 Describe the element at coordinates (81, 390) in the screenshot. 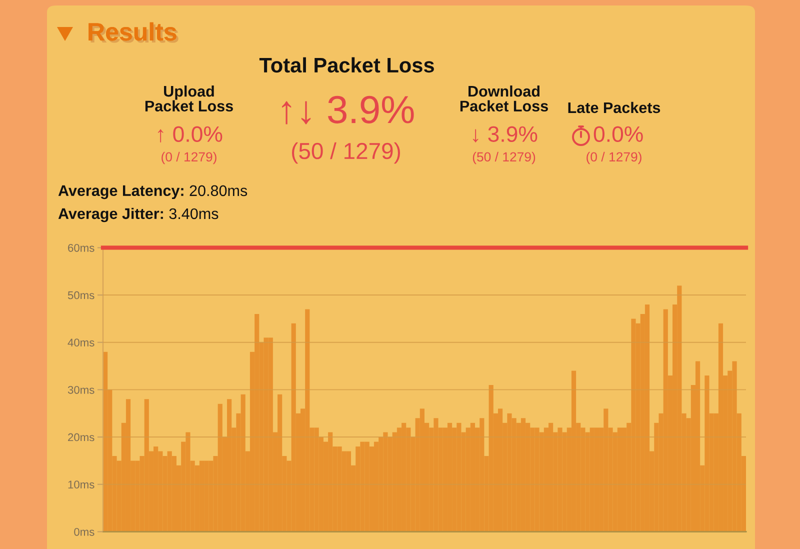

I see `y-tick-label: 30ms` at that location.